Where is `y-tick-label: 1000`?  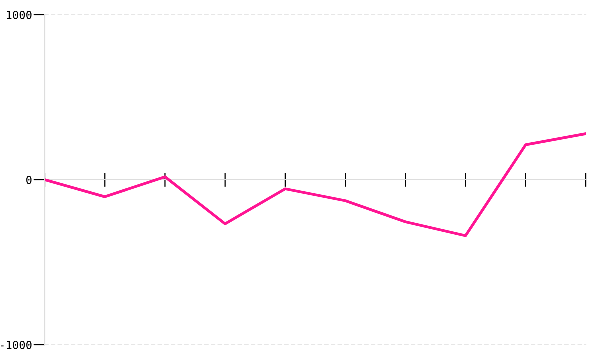 y-tick-label: 1000 is located at coordinates (19, 15).